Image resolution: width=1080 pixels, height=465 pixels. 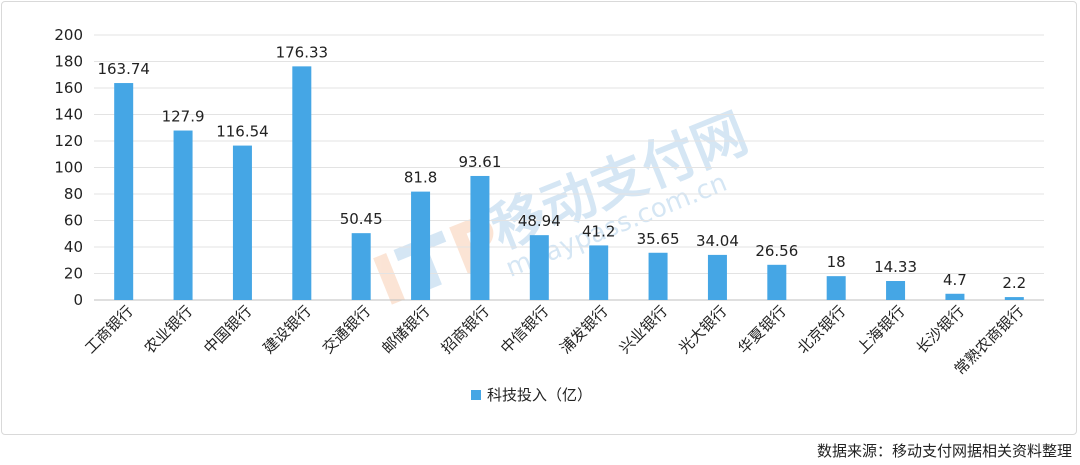 I want to click on y-tick-label: 140, so click(x=68, y=115).